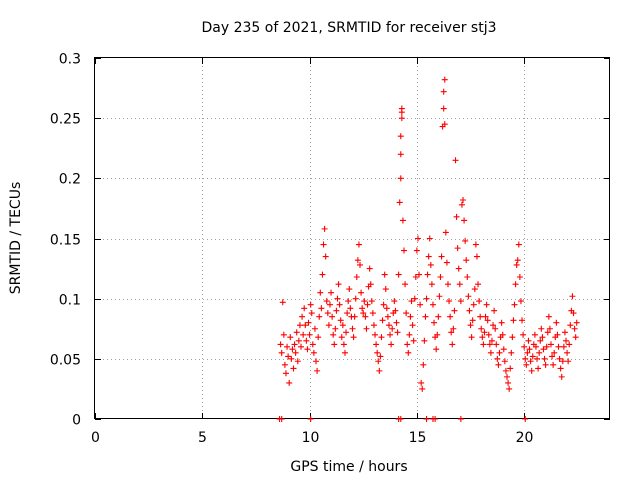  I want to click on x-tick-label: 20, so click(525, 438).